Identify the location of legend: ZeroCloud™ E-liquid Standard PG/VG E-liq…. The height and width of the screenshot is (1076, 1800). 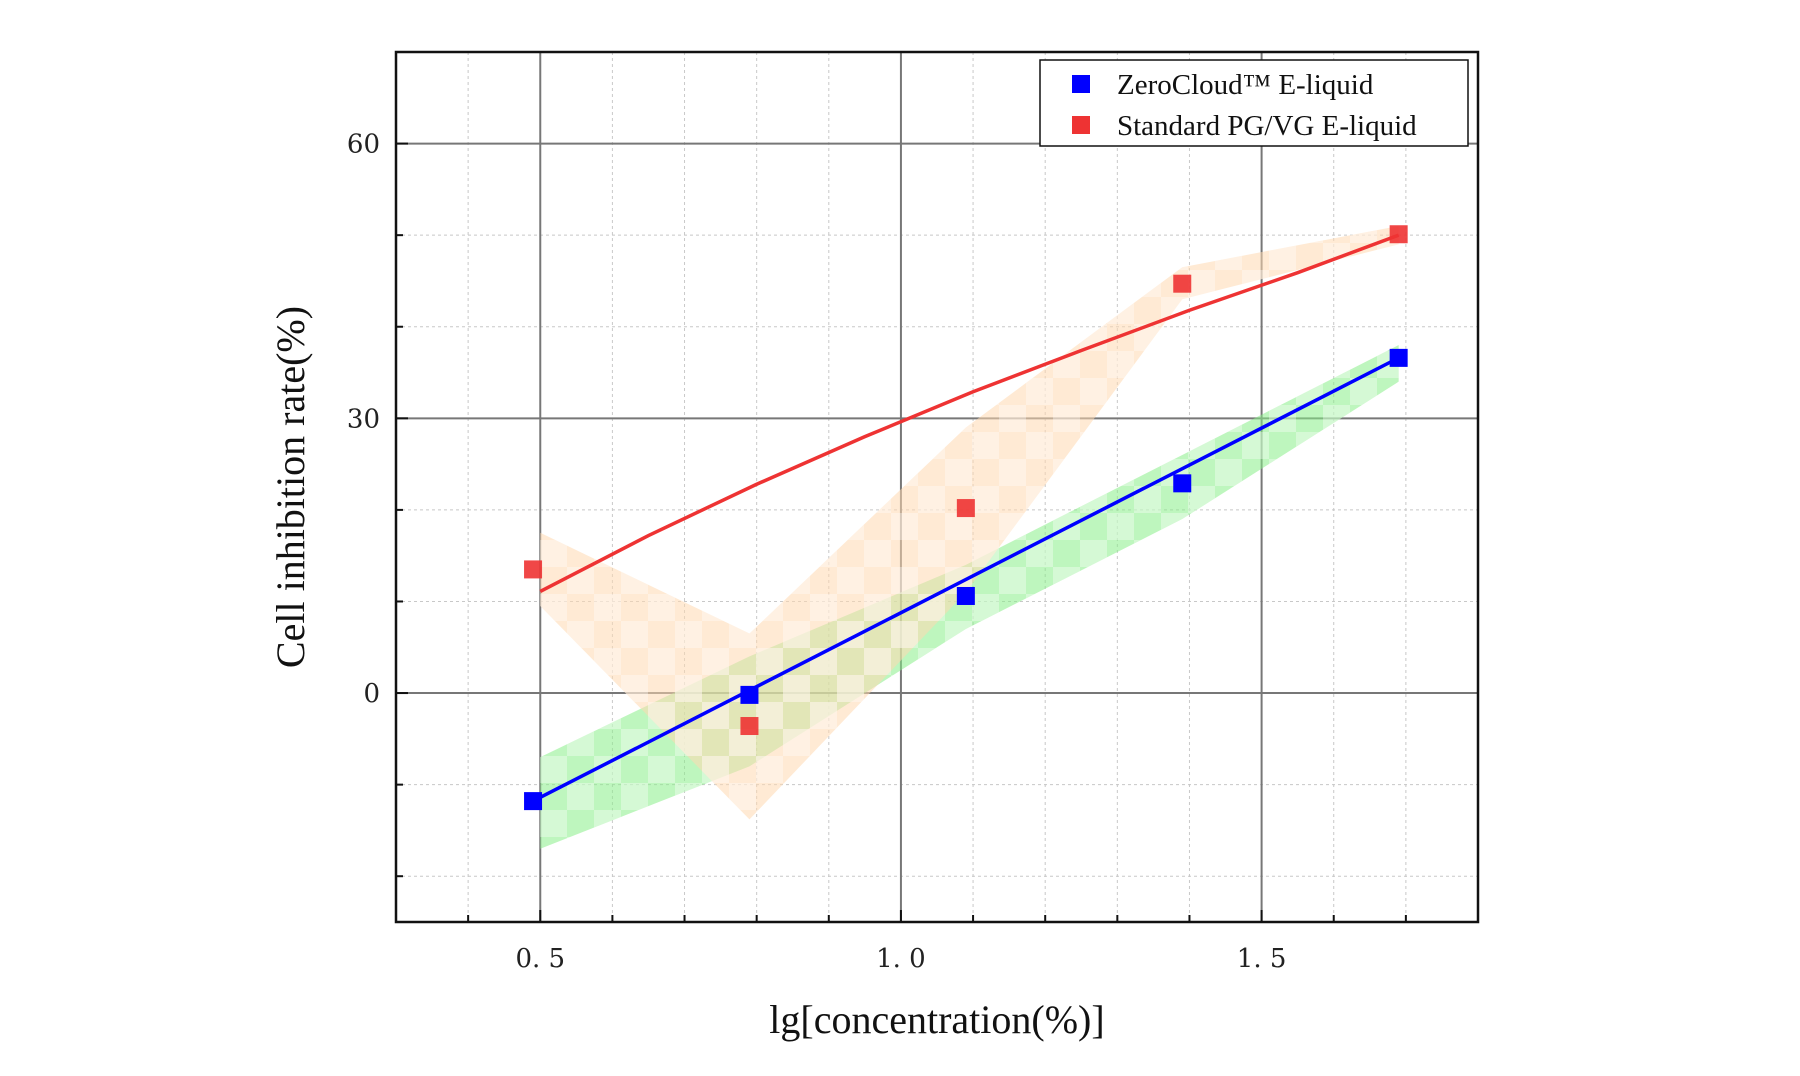
(1254, 103).